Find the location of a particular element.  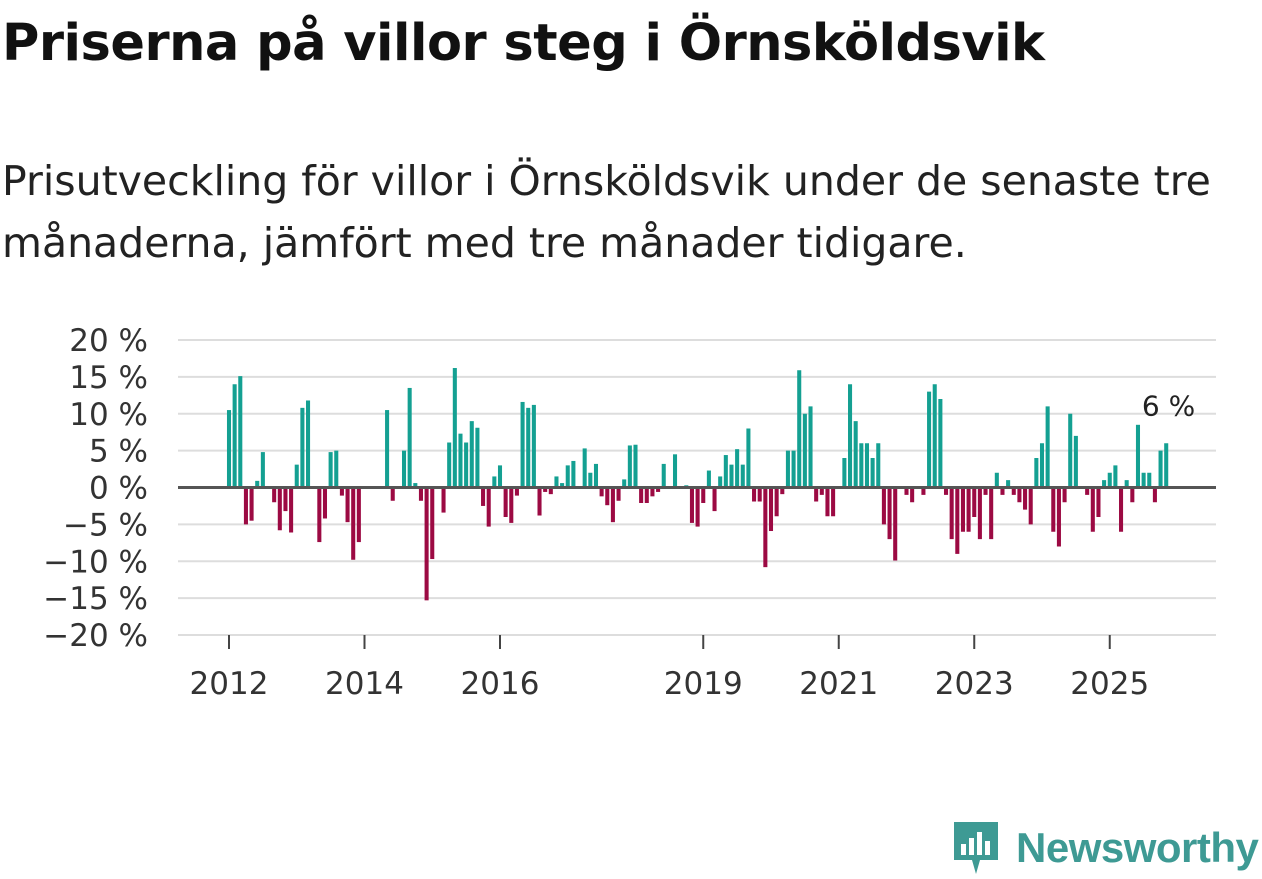

x-tick-label: 2021 is located at coordinates (838, 684).